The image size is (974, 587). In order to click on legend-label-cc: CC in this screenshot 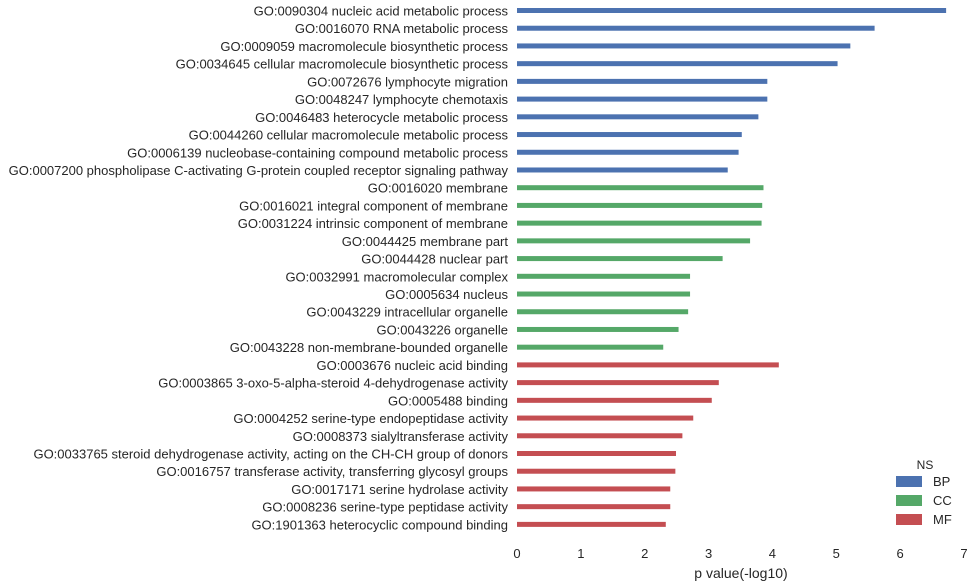, I will do `click(942, 500)`.